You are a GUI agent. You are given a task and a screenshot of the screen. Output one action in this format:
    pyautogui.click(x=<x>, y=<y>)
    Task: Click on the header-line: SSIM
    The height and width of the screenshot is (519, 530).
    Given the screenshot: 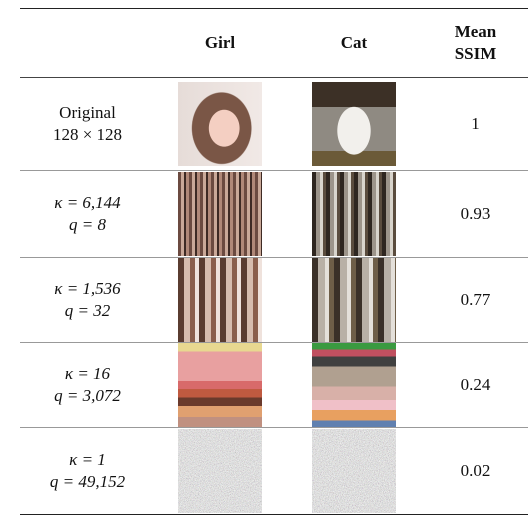 What is the action you would take?
    pyautogui.click(x=475, y=53)
    